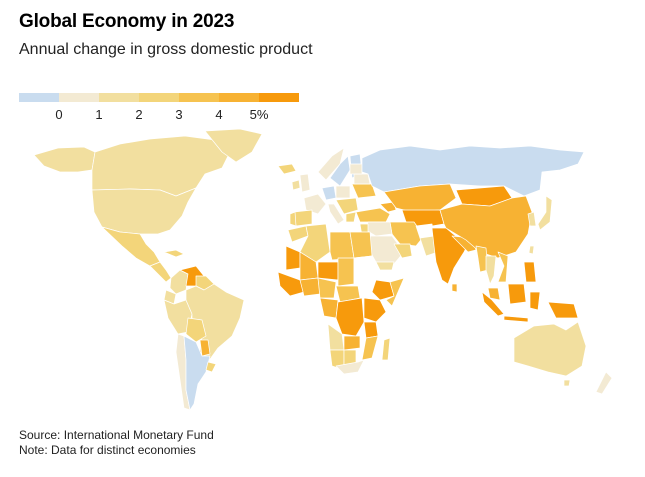 This screenshot has width=645, height=477. Describe the element at coordinates (347, 206) in the screenshot. I see `region-balkans` at that location.